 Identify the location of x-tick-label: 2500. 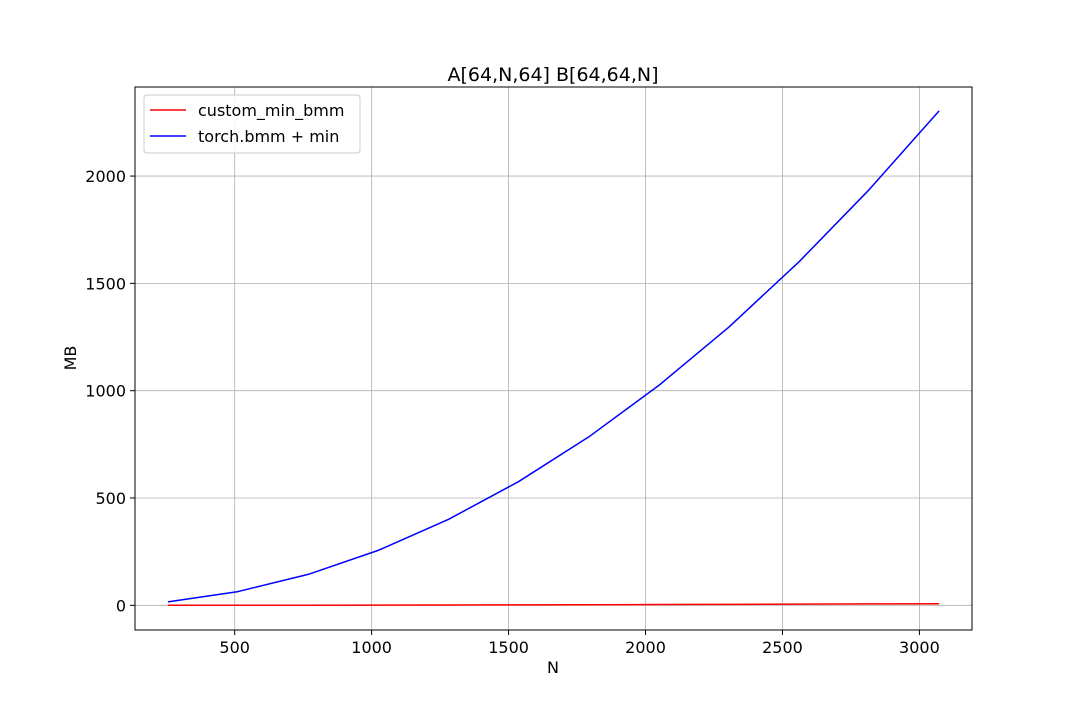
(782, 647).